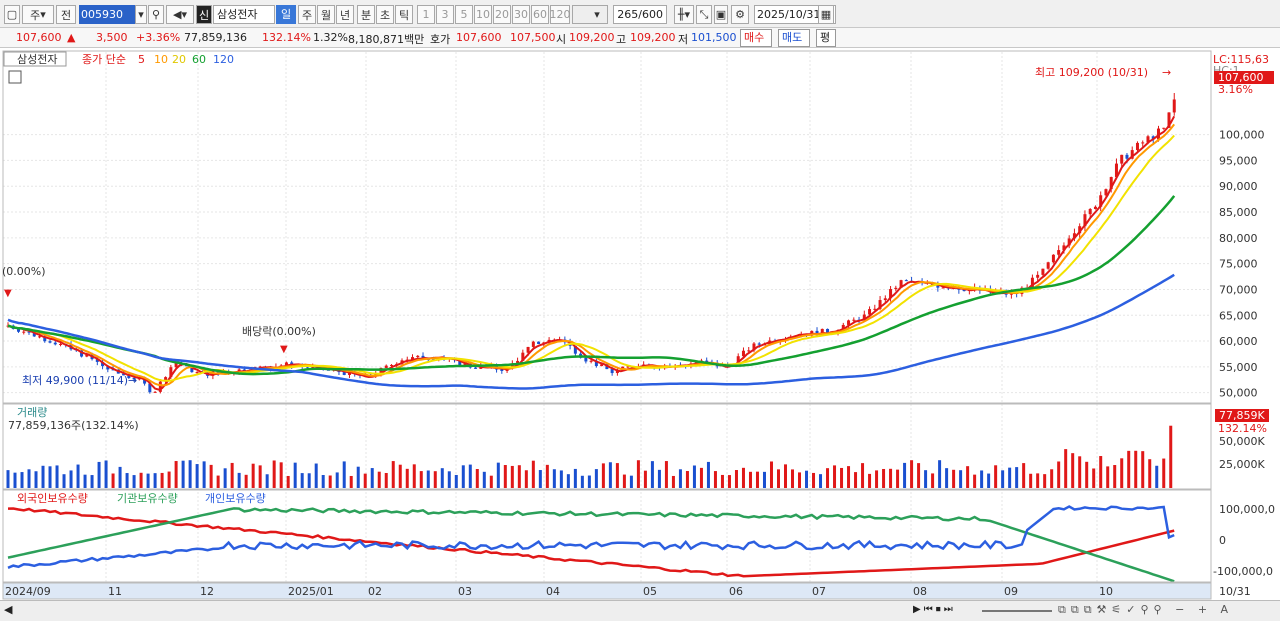  I want to click on volume-tag-bg, so click(1242, 415).